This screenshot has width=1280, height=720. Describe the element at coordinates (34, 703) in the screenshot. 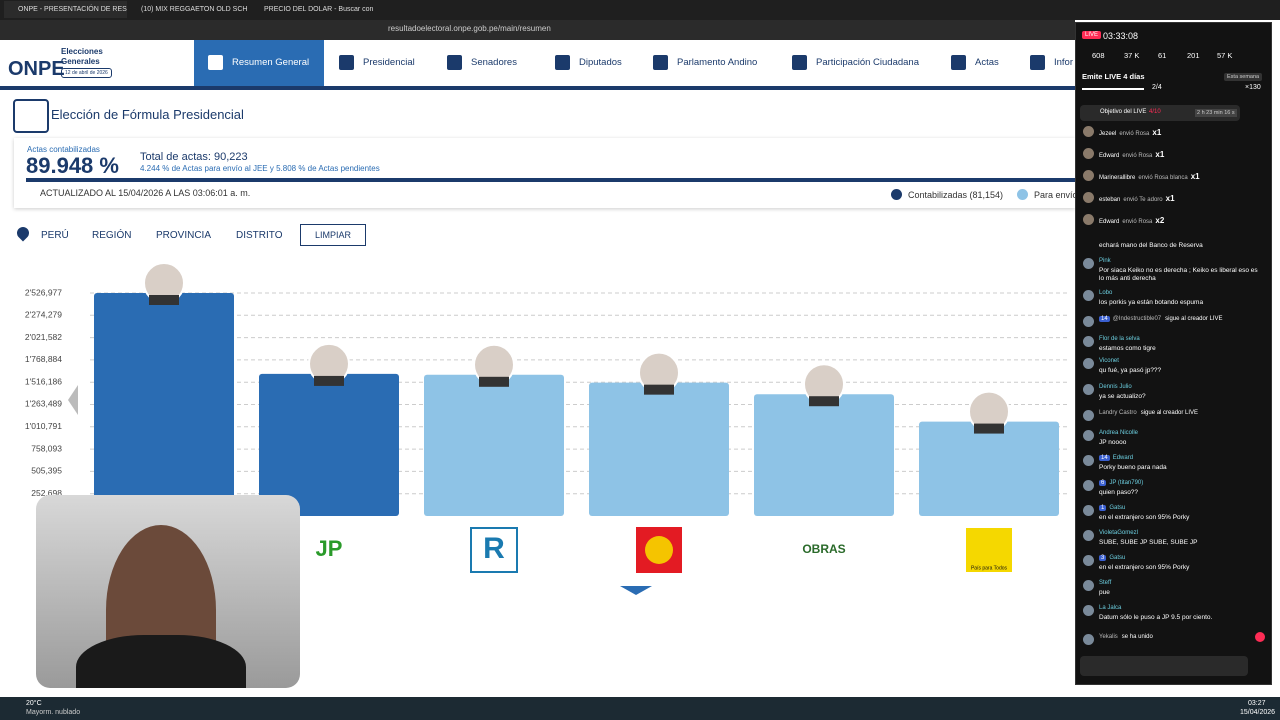

I see `temperature: 20°C` at that location.